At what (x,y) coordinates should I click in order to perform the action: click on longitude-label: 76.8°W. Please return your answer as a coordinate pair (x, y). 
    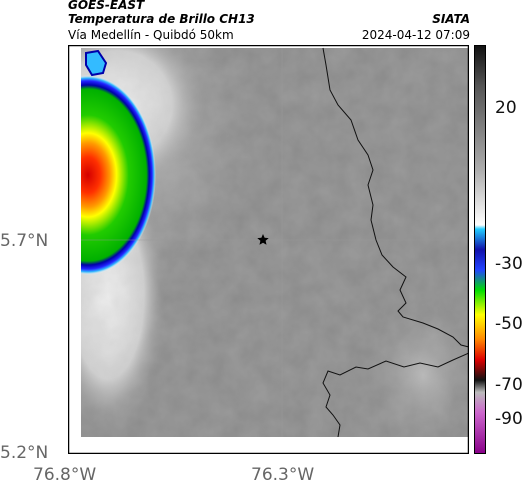
    Looking at the image, I should click on (65, 475).